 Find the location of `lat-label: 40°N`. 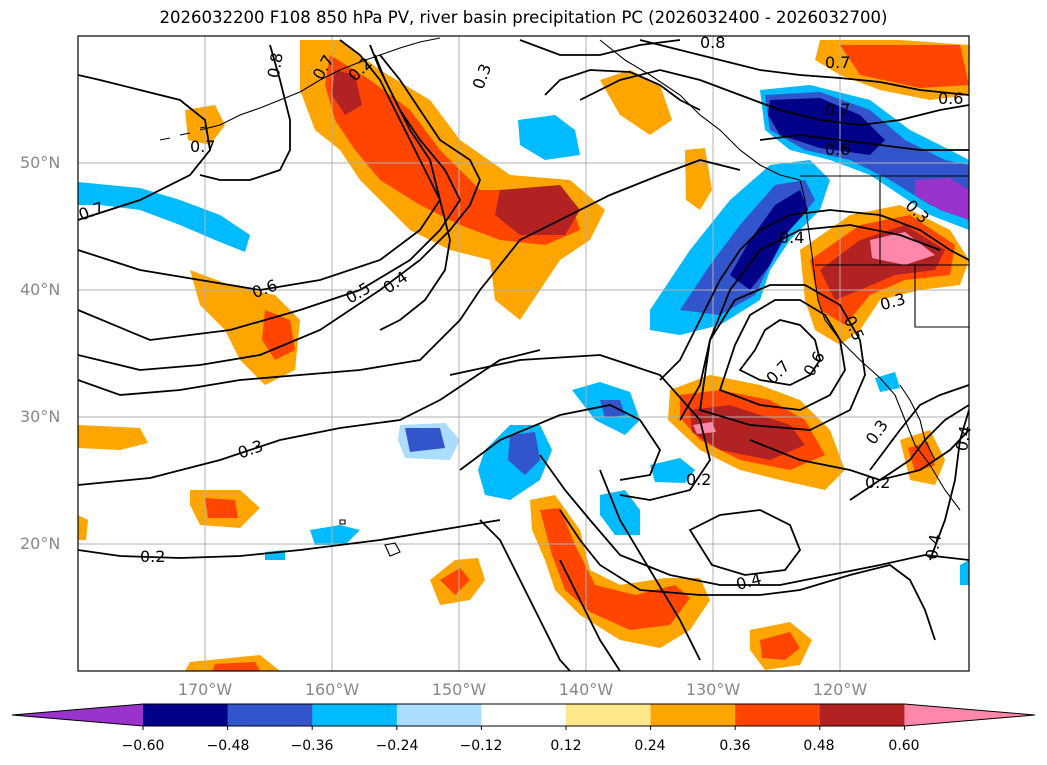

lat-label: 40°N is located at coordinates (40, 289).